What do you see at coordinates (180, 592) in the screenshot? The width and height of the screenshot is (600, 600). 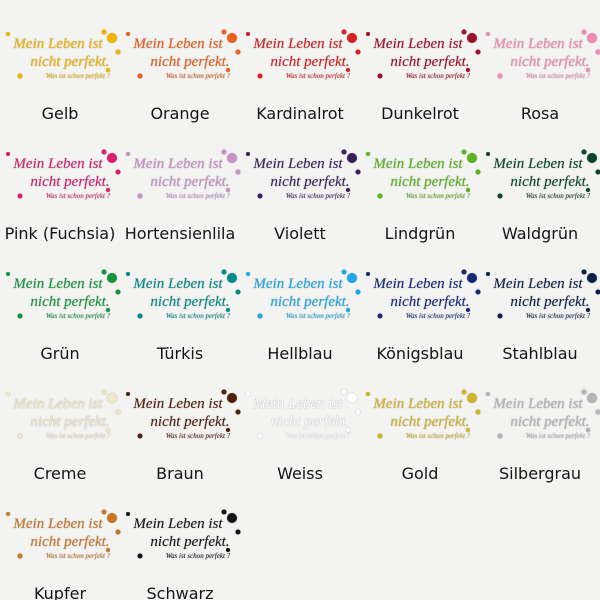 I see `color-name: Schwarz` at bounding box center [180, 592].